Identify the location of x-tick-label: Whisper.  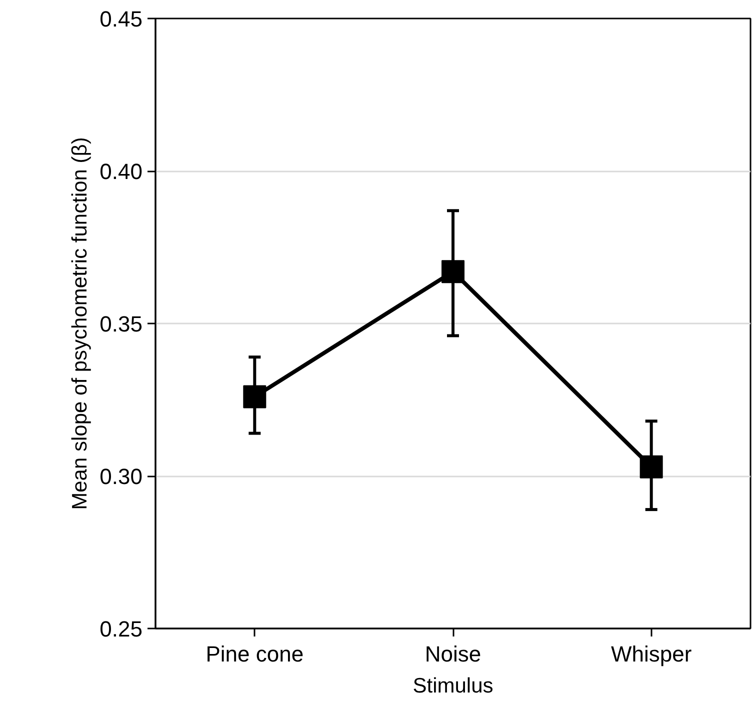
(651, 654).